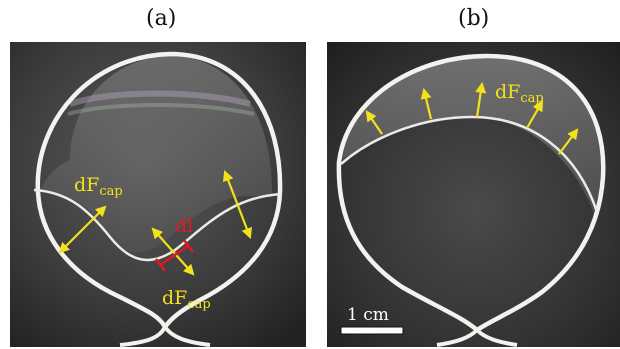 The height and width of the screenshot is (349, 620). Describe the element at coordinates (469, 164) in the screenshot. I see `thread-b` at that location.